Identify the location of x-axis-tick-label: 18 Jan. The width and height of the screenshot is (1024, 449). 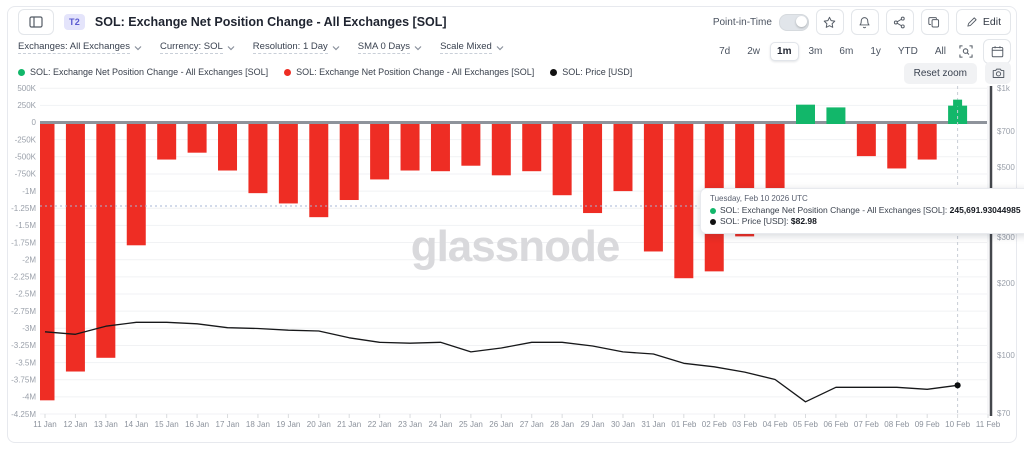
(258, 424).